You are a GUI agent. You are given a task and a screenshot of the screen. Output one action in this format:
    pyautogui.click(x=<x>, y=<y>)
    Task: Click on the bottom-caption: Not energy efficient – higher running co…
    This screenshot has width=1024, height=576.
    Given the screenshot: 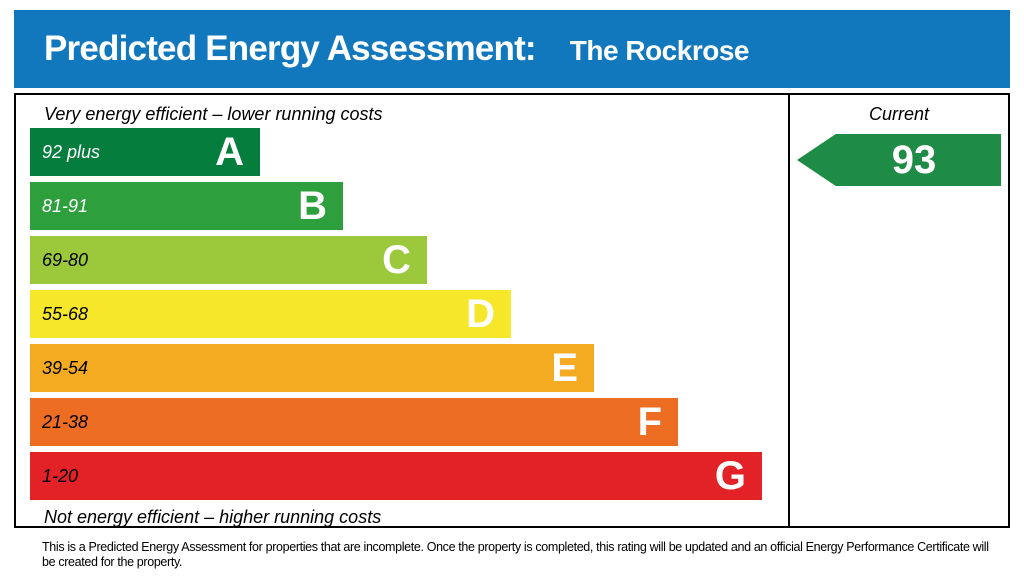 What is the action you would take?
    pyautogui.click(x=213, y=517)
    